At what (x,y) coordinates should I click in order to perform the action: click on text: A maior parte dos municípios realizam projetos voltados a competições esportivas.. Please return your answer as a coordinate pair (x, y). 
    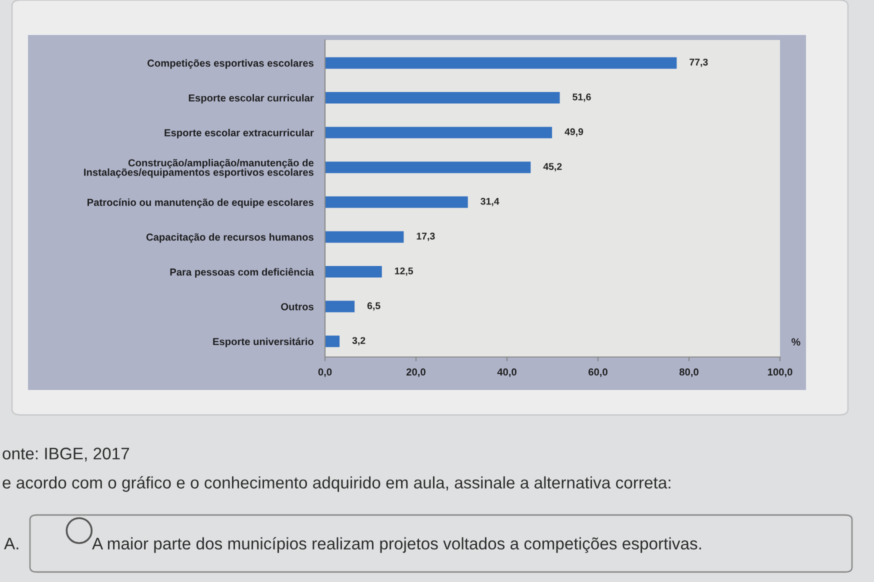
    Looking at the image, I should click on (396, 545).